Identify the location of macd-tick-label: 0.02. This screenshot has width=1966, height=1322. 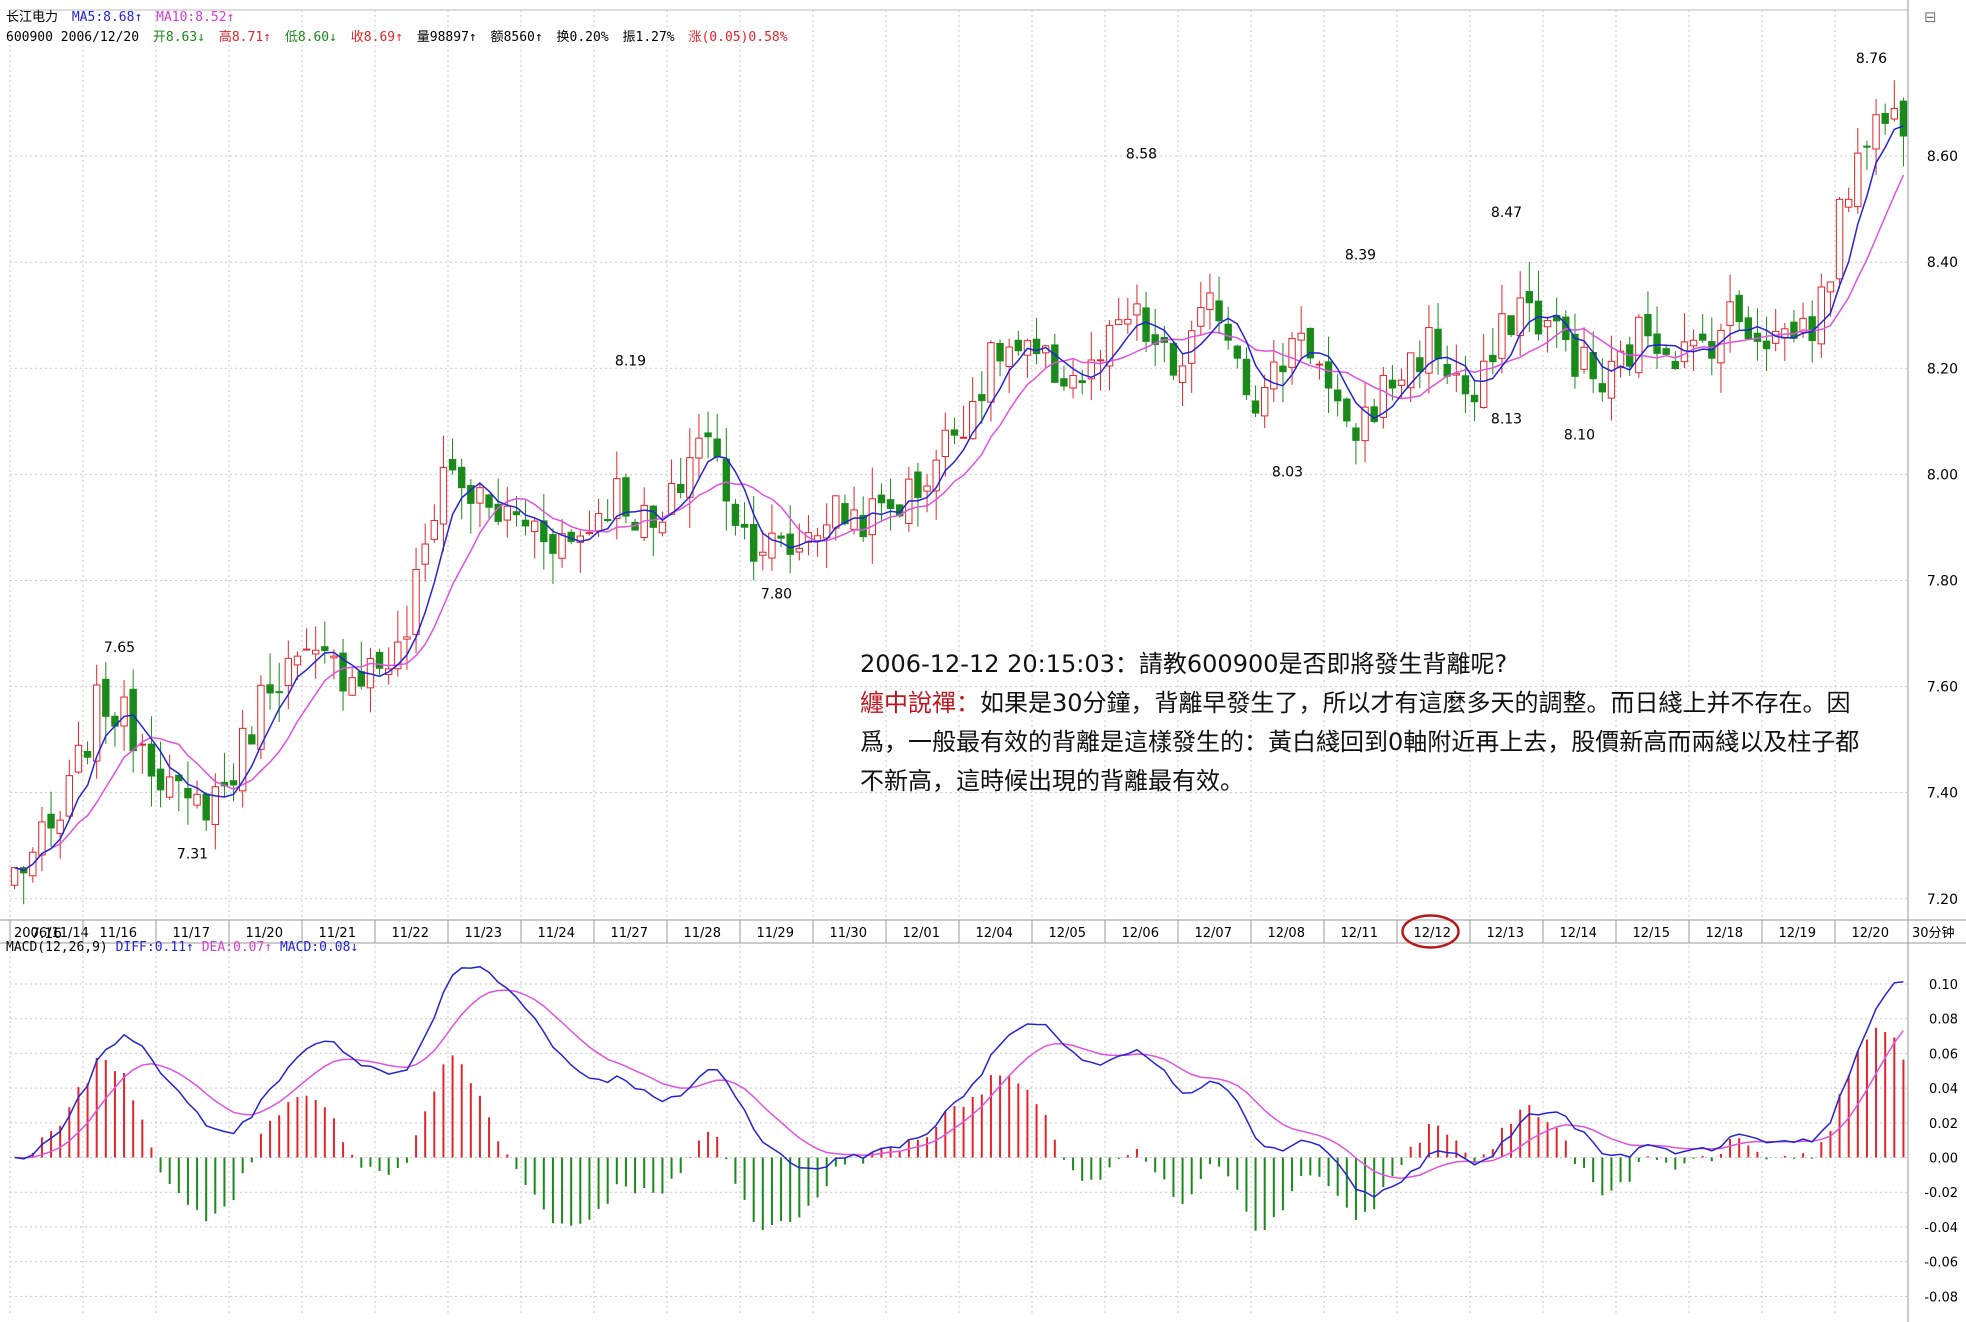
(1943, 1124).